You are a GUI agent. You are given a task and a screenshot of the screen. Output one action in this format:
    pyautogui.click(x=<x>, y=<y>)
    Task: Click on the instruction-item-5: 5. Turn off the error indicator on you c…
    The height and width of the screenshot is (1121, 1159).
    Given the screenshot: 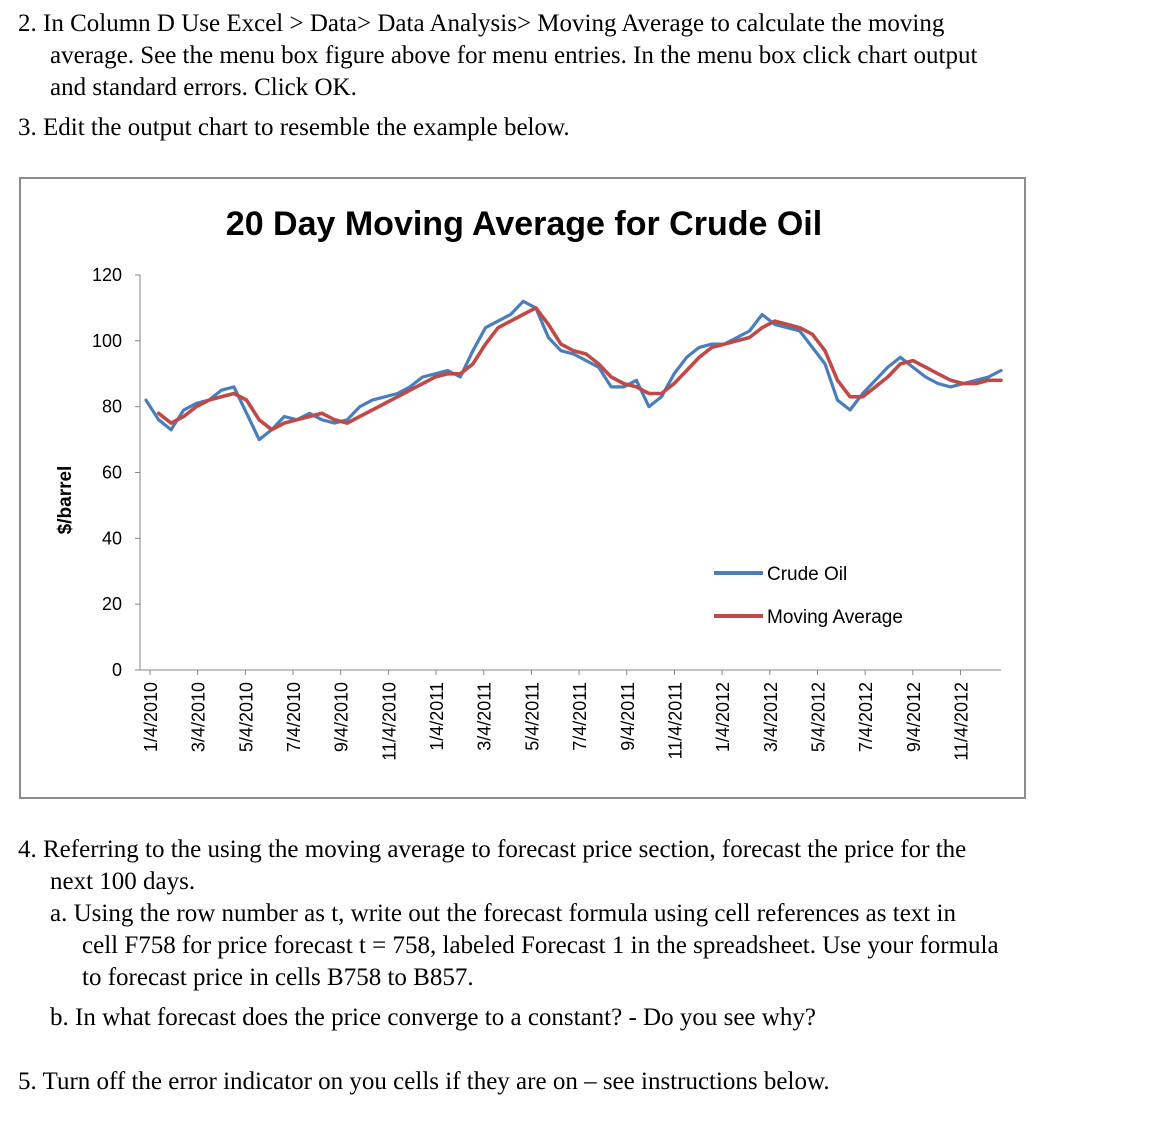 What is the action you would take?
    pyautogui.click(x=578, y=1082)
    